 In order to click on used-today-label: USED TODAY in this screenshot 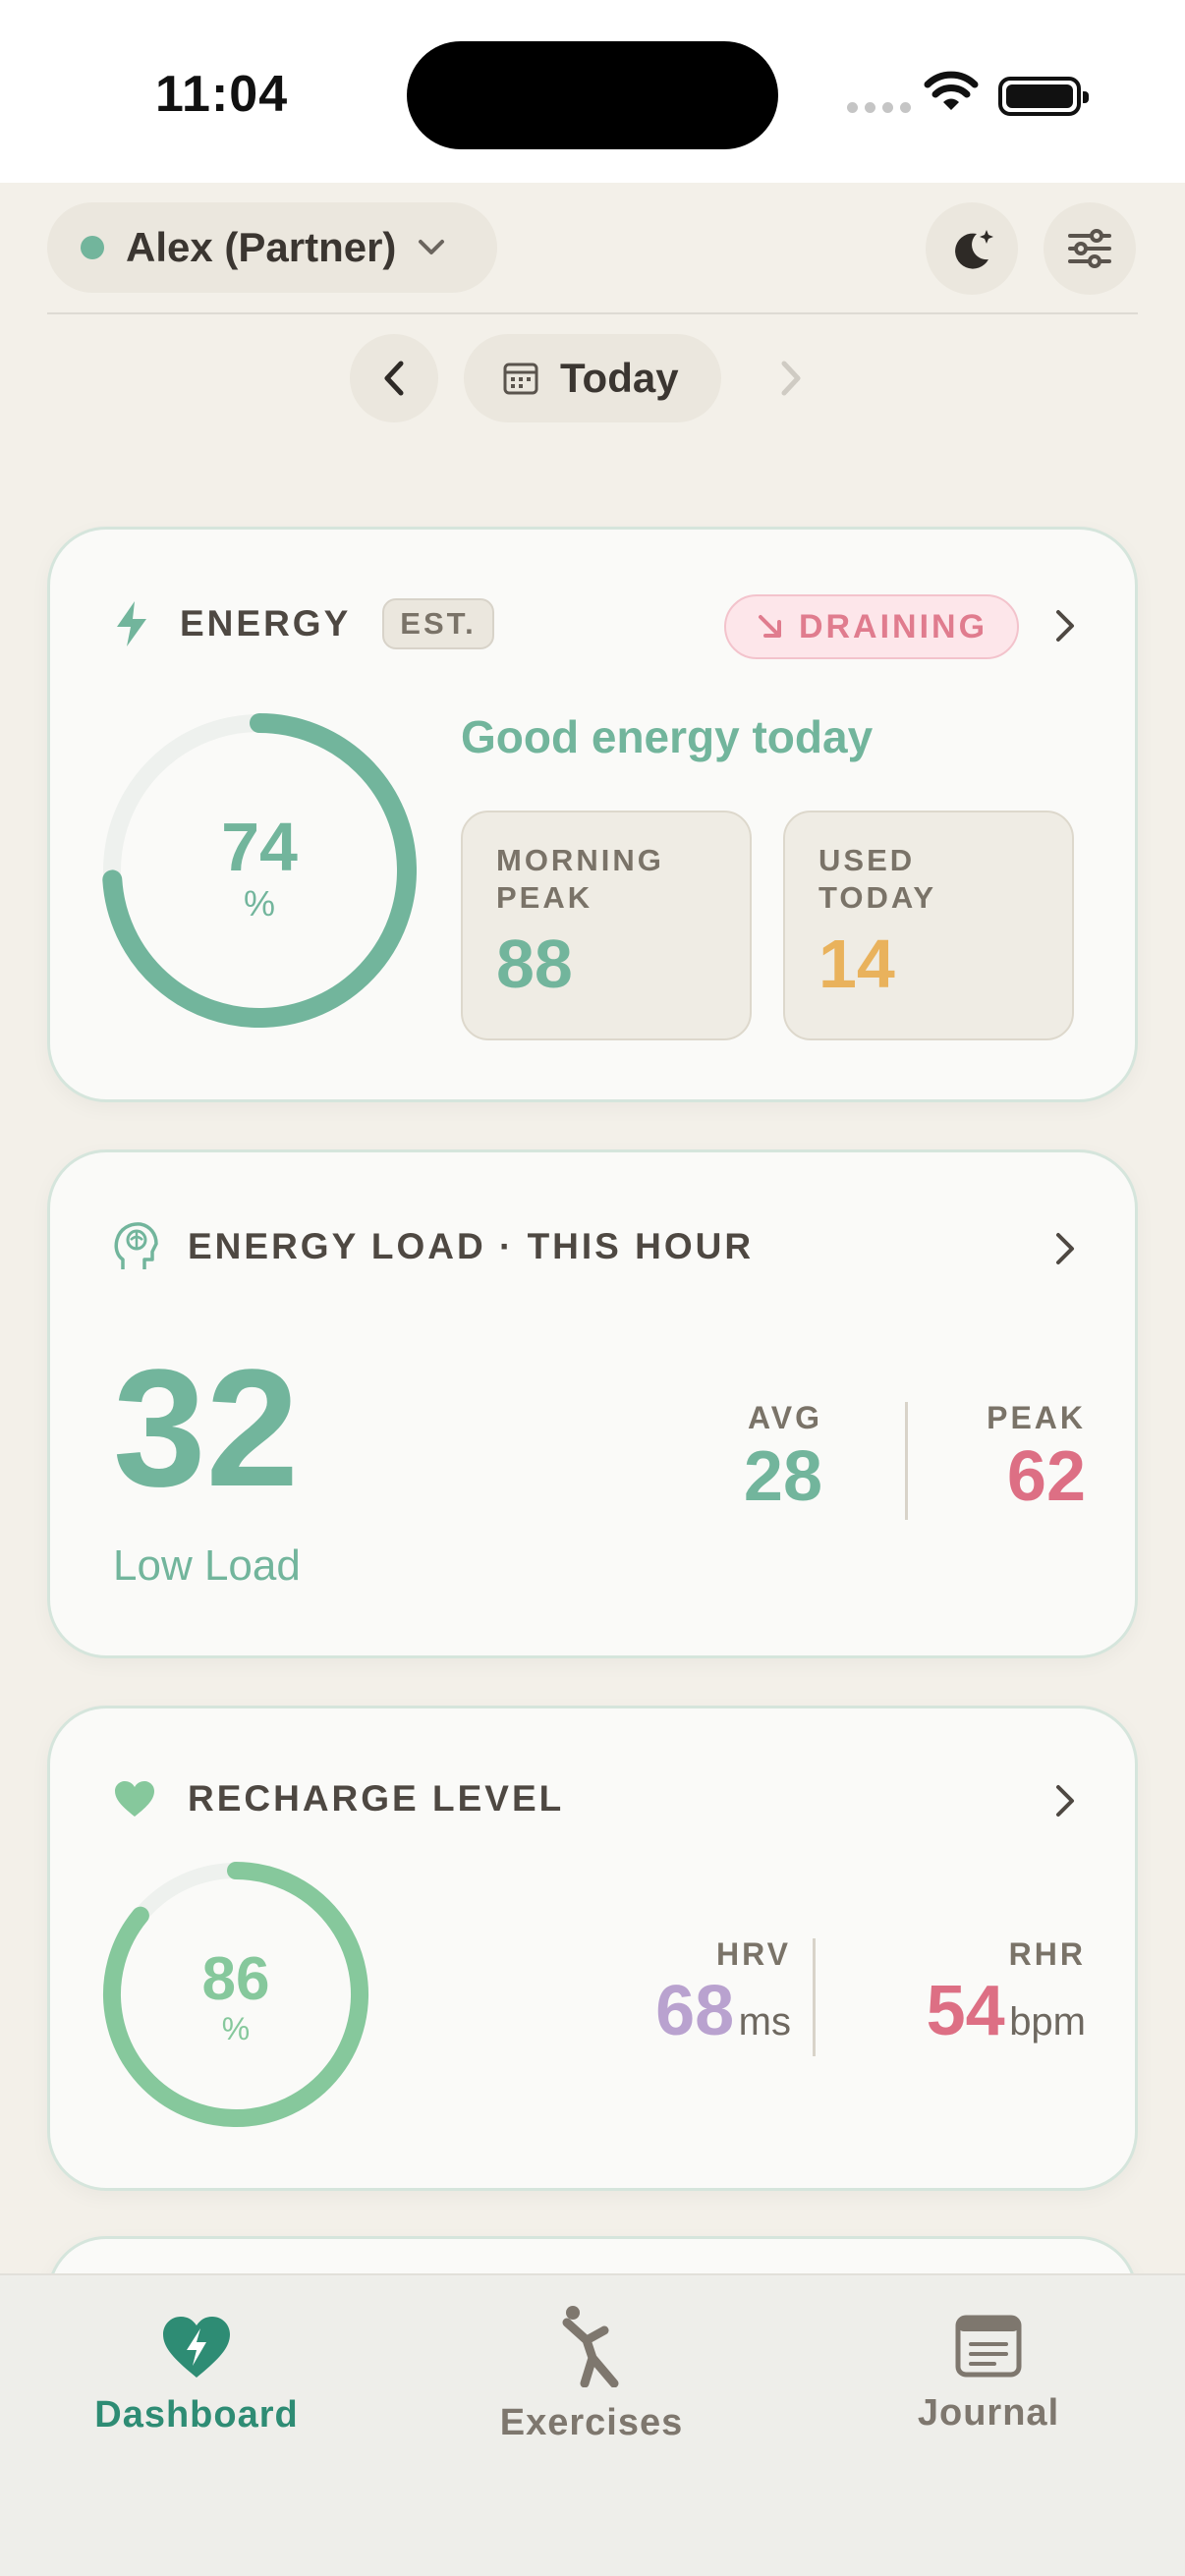, I will do `click(878, 879)`.